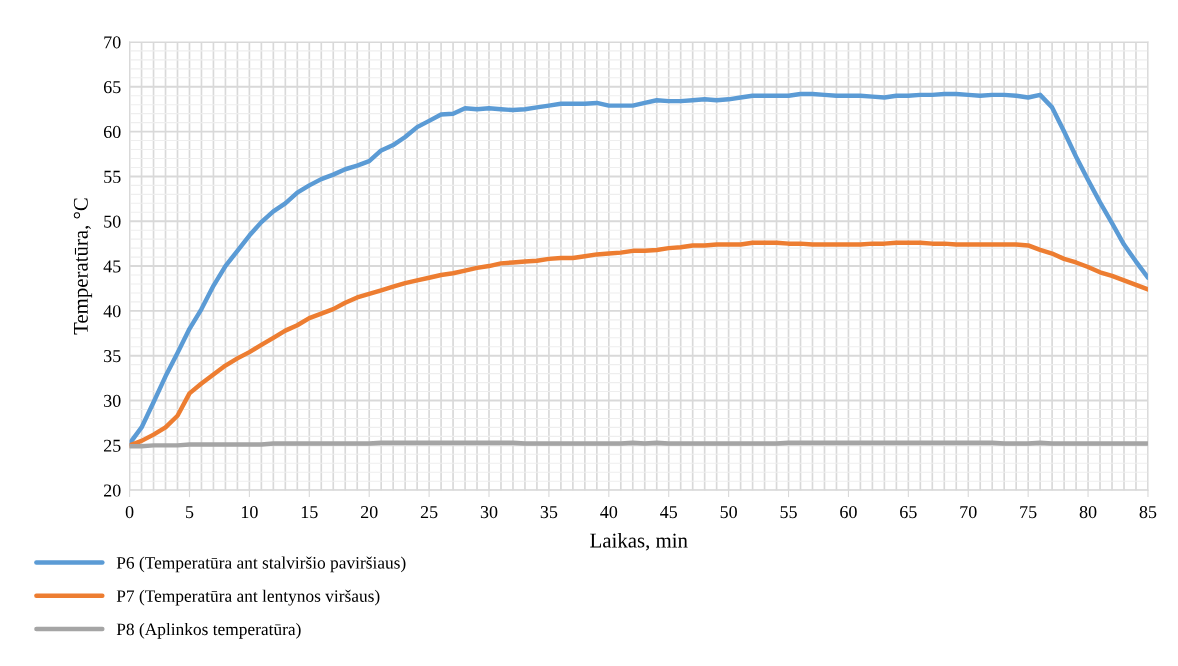 The height and width of the screenshot is (666, 1178). What do you see at coordinates (968, 512) in the screenshot?
I see `x-tick-label: 70` at bounding box center [968, 512].